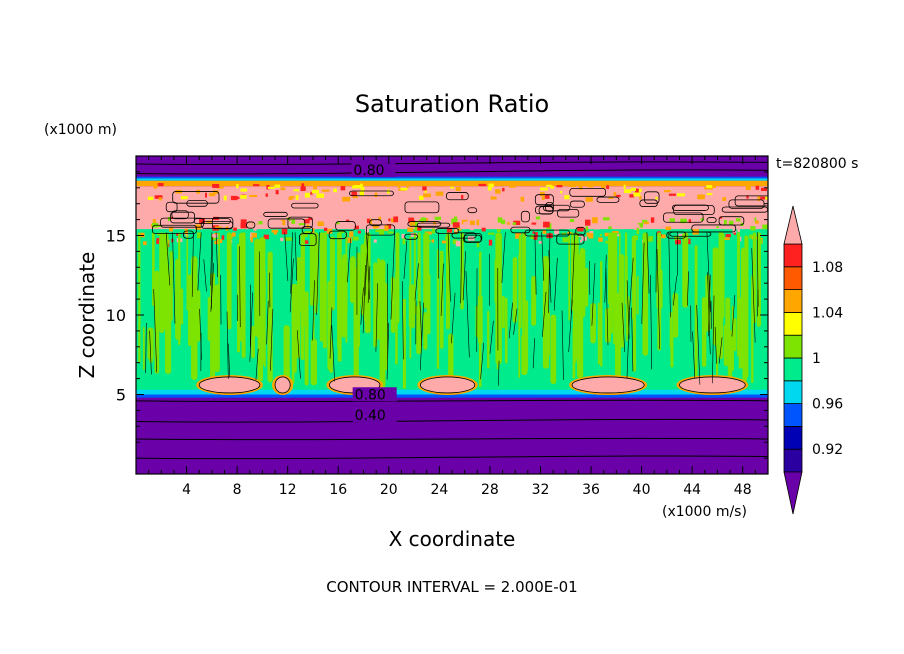  I want to click on x-tick-label: 48, so click(743, 490).